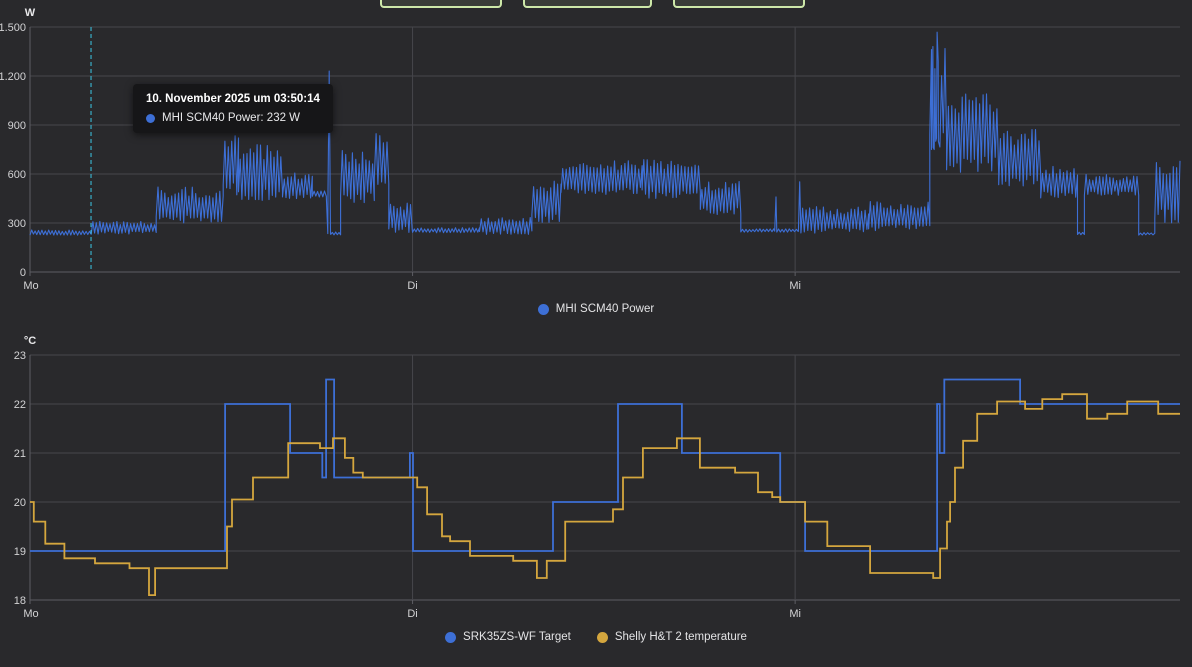 The width and height of the screenshot is (1192, 667). I want to click on y-tick-label: 300, so click(17, 224).